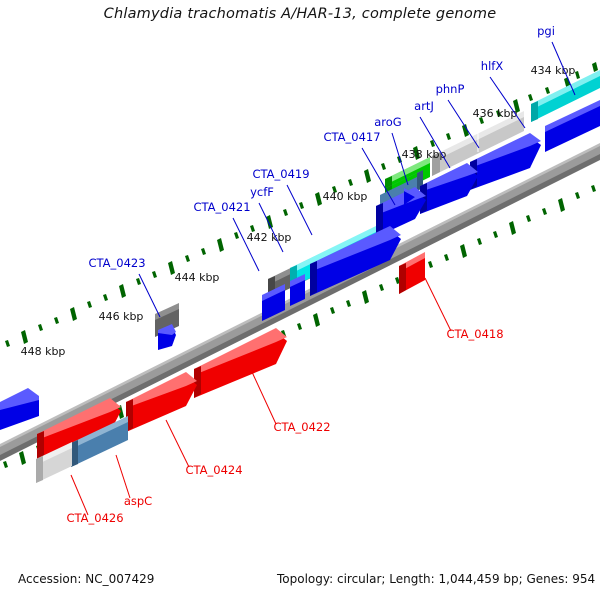 The width and height of the screenshot is (600, 600). I want to click on ruler-label: 448 kbp, so click(43, 351).